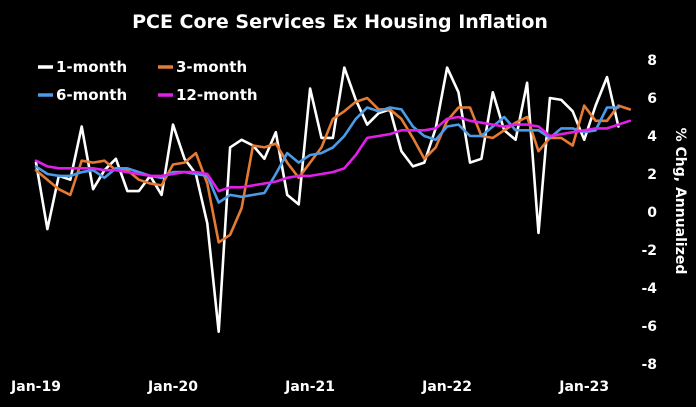  What do you see at coordinates (583, 387) in the screenshot?
I see `x-tick-label: Jan-23` at bounding box center [583, 387].